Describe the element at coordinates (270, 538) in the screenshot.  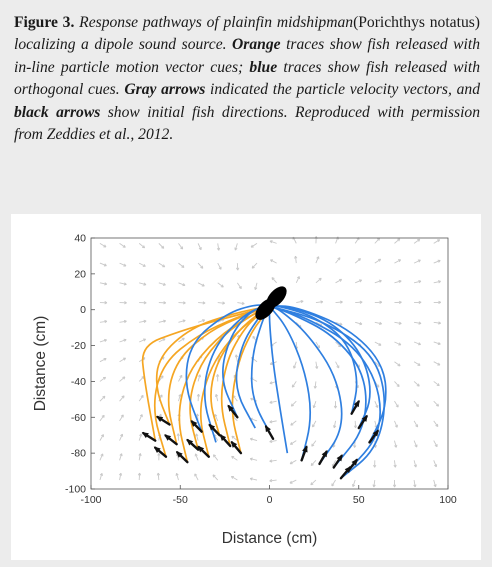
I see `x-axis-label: Distance (cm)` at that location.